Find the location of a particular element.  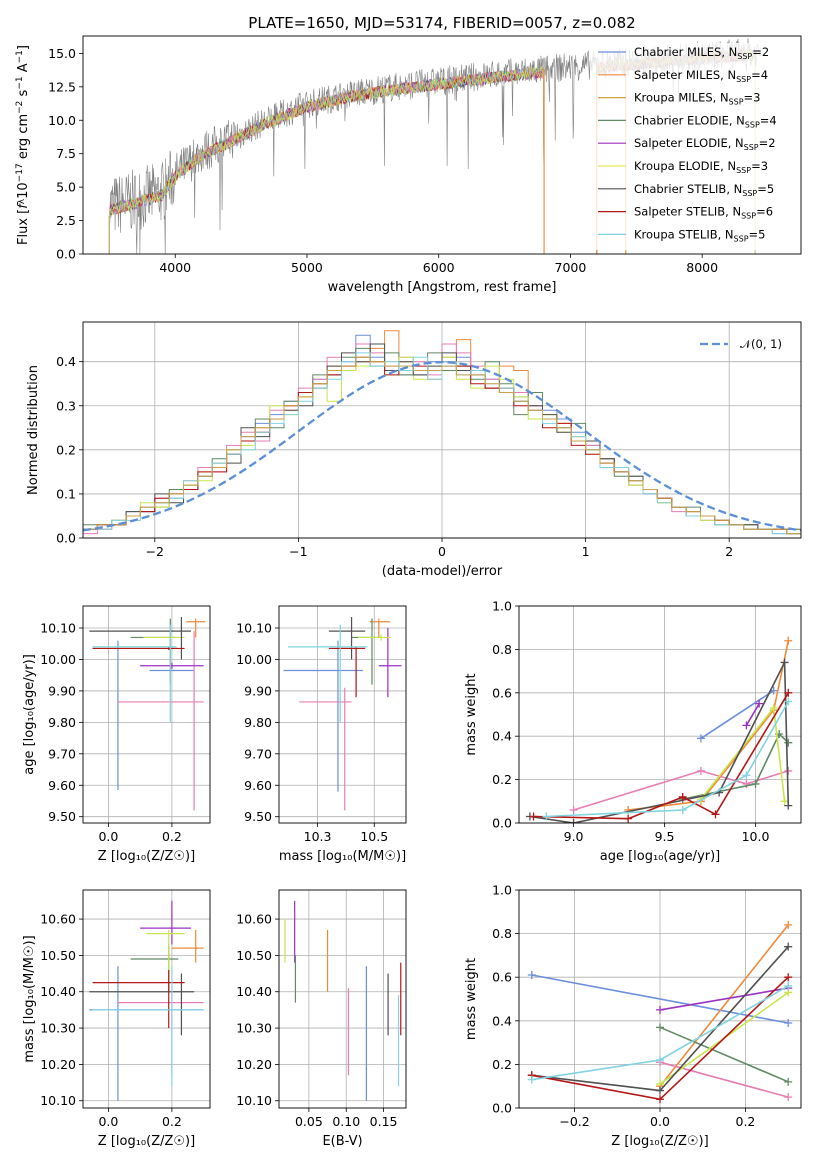

y-tick-label: 2.5 is located at coordinates (66, 220).